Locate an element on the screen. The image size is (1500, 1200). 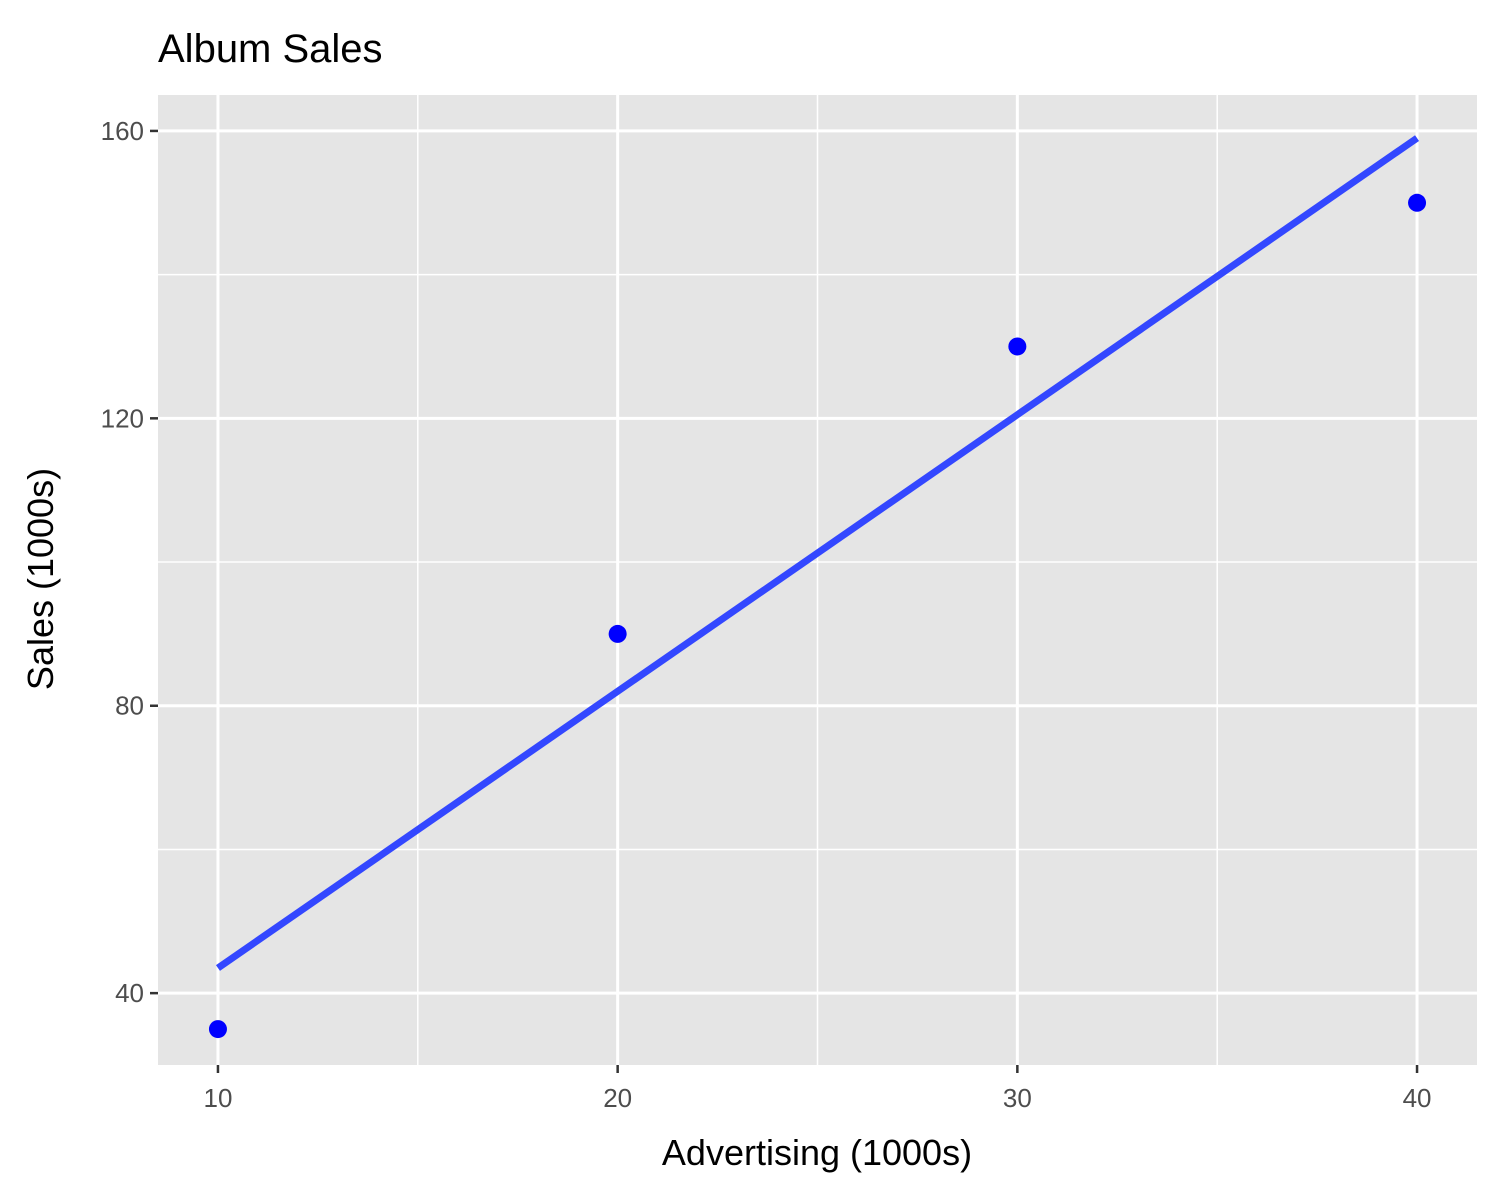
y-tick-label: 160 is located at coordinates (122, 131).